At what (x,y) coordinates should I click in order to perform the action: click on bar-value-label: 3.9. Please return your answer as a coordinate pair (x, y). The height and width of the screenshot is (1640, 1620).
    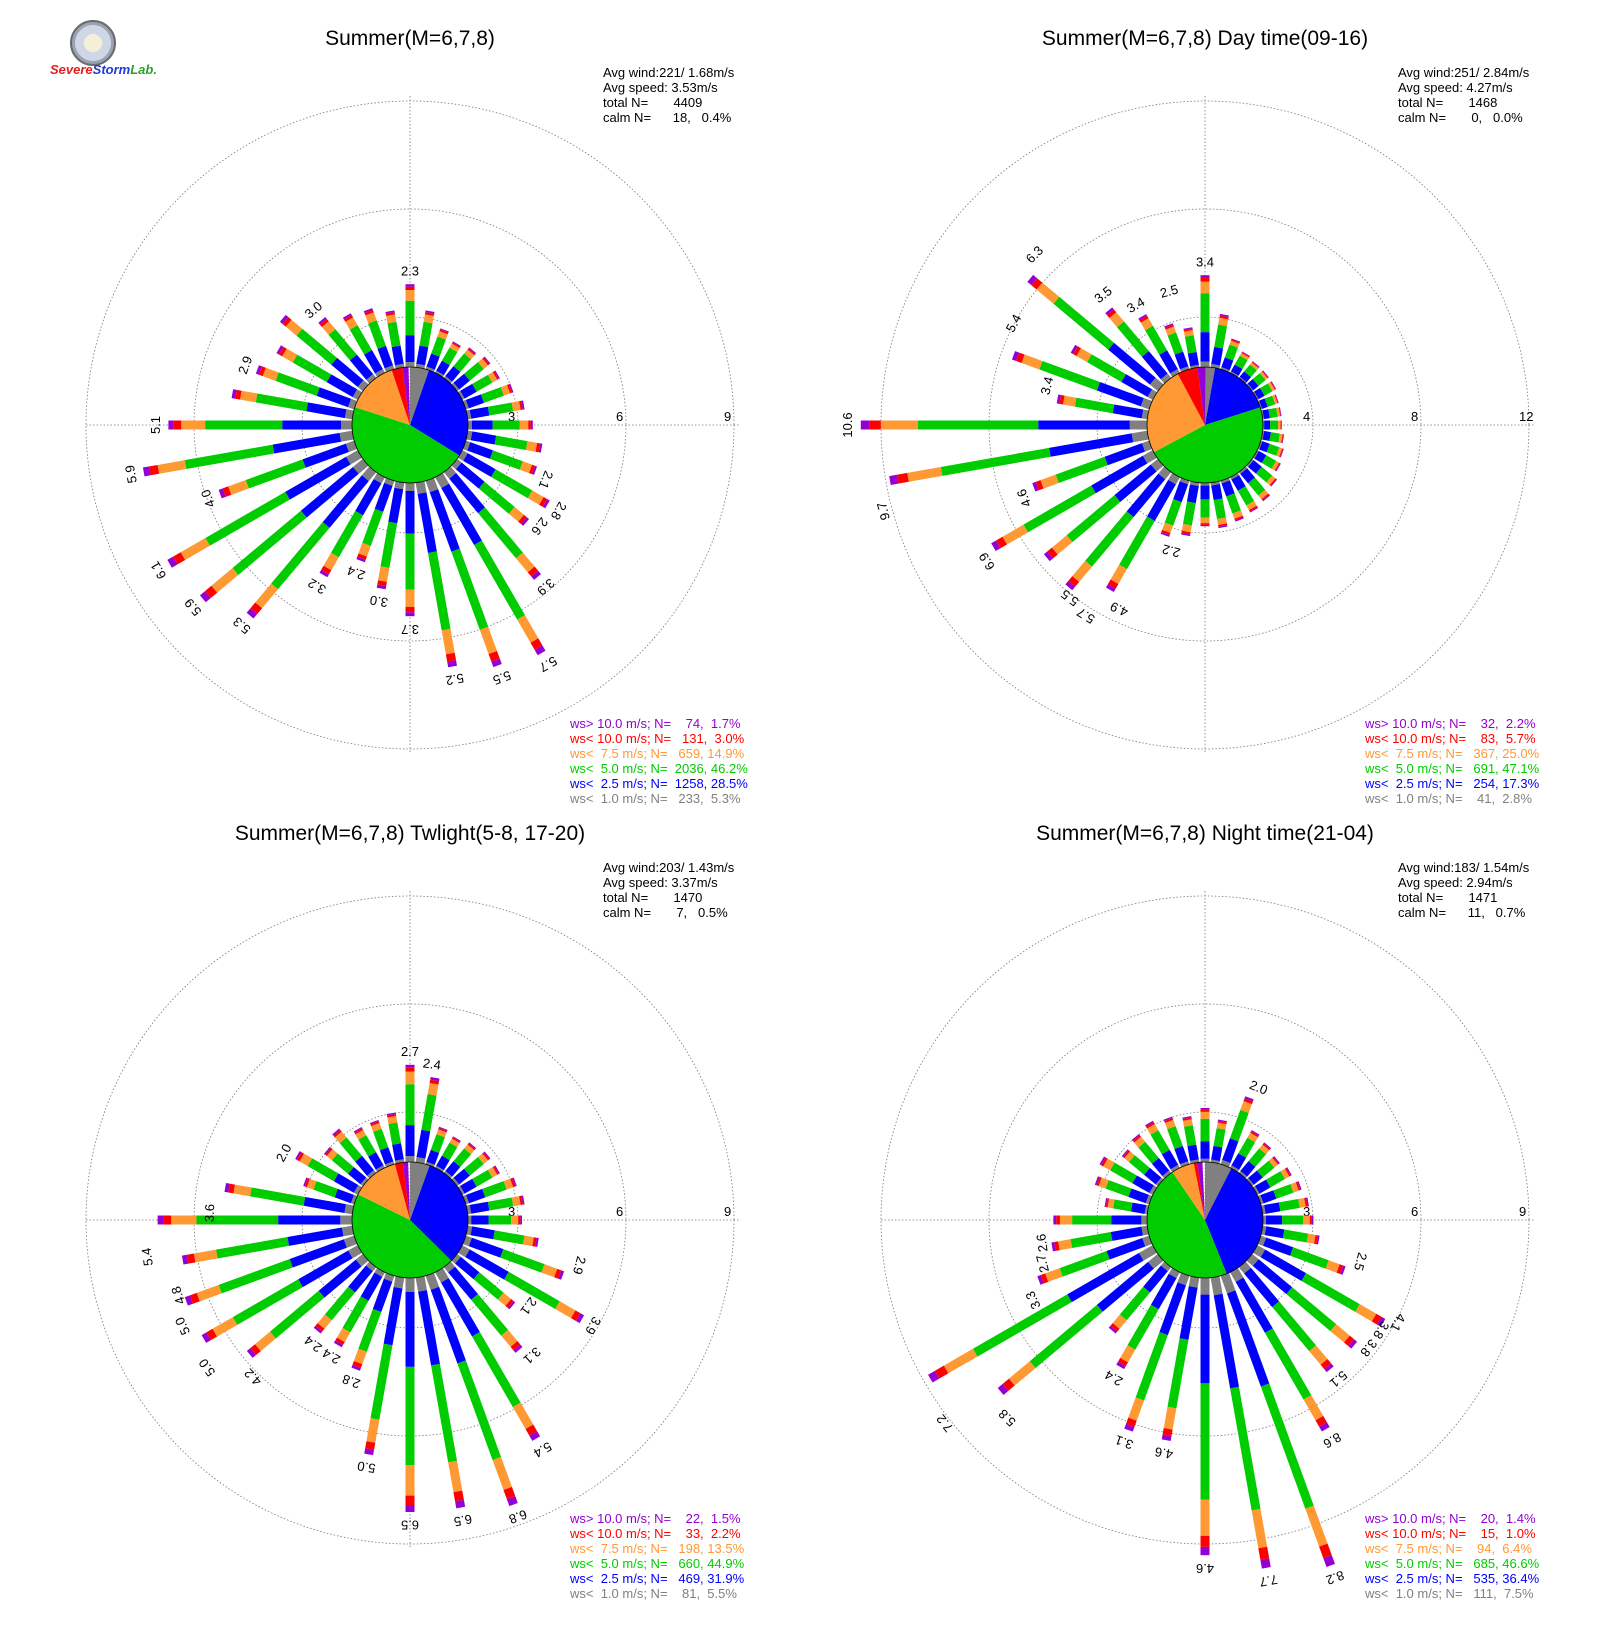
    Looking at the image, I should click on (593, 1325).